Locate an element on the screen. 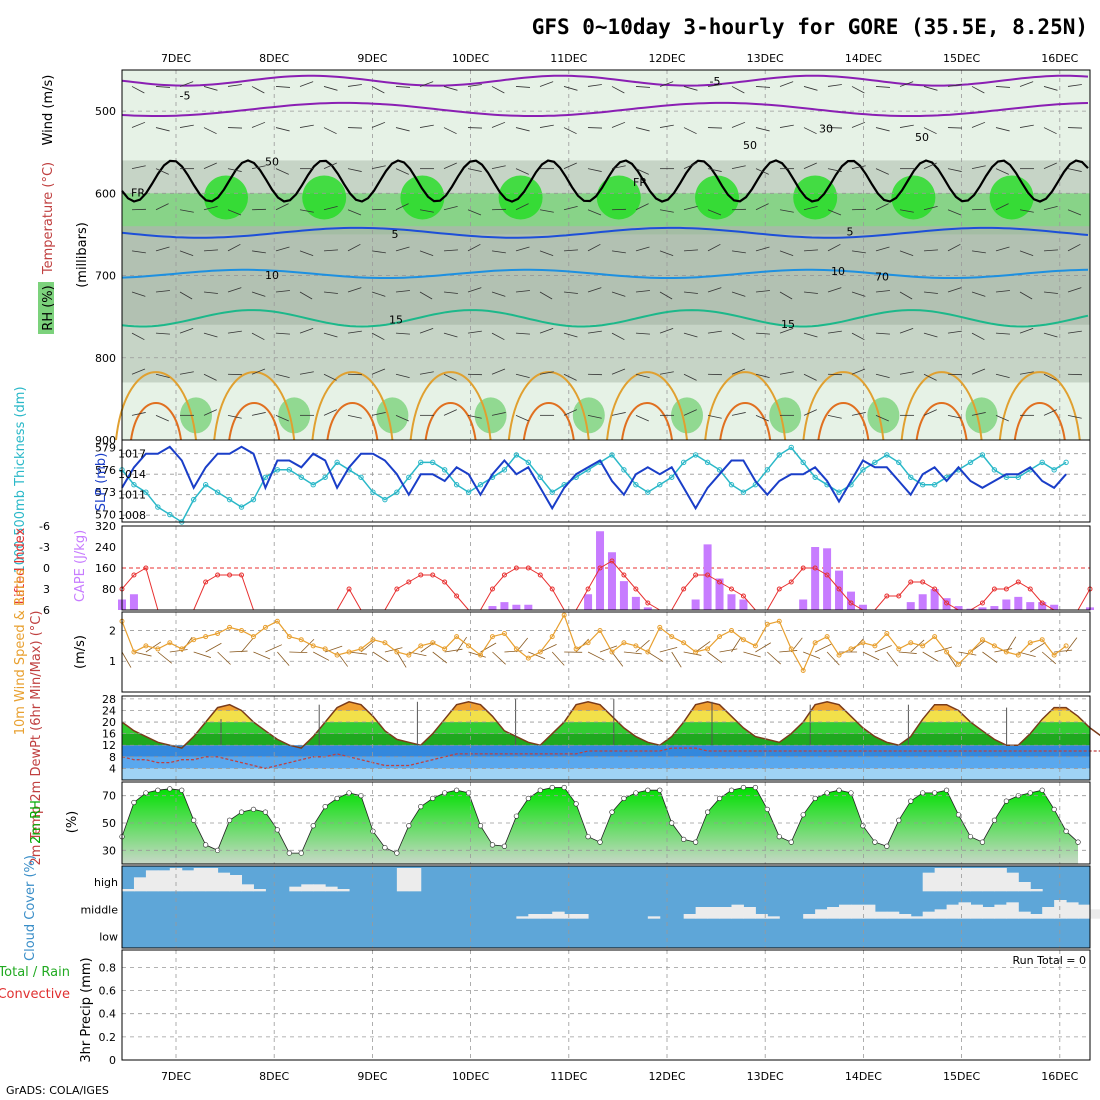 This screenshot has height=1100, width=1100. date-label-bottom: 7DEC is located at coordinates (176, 1076).